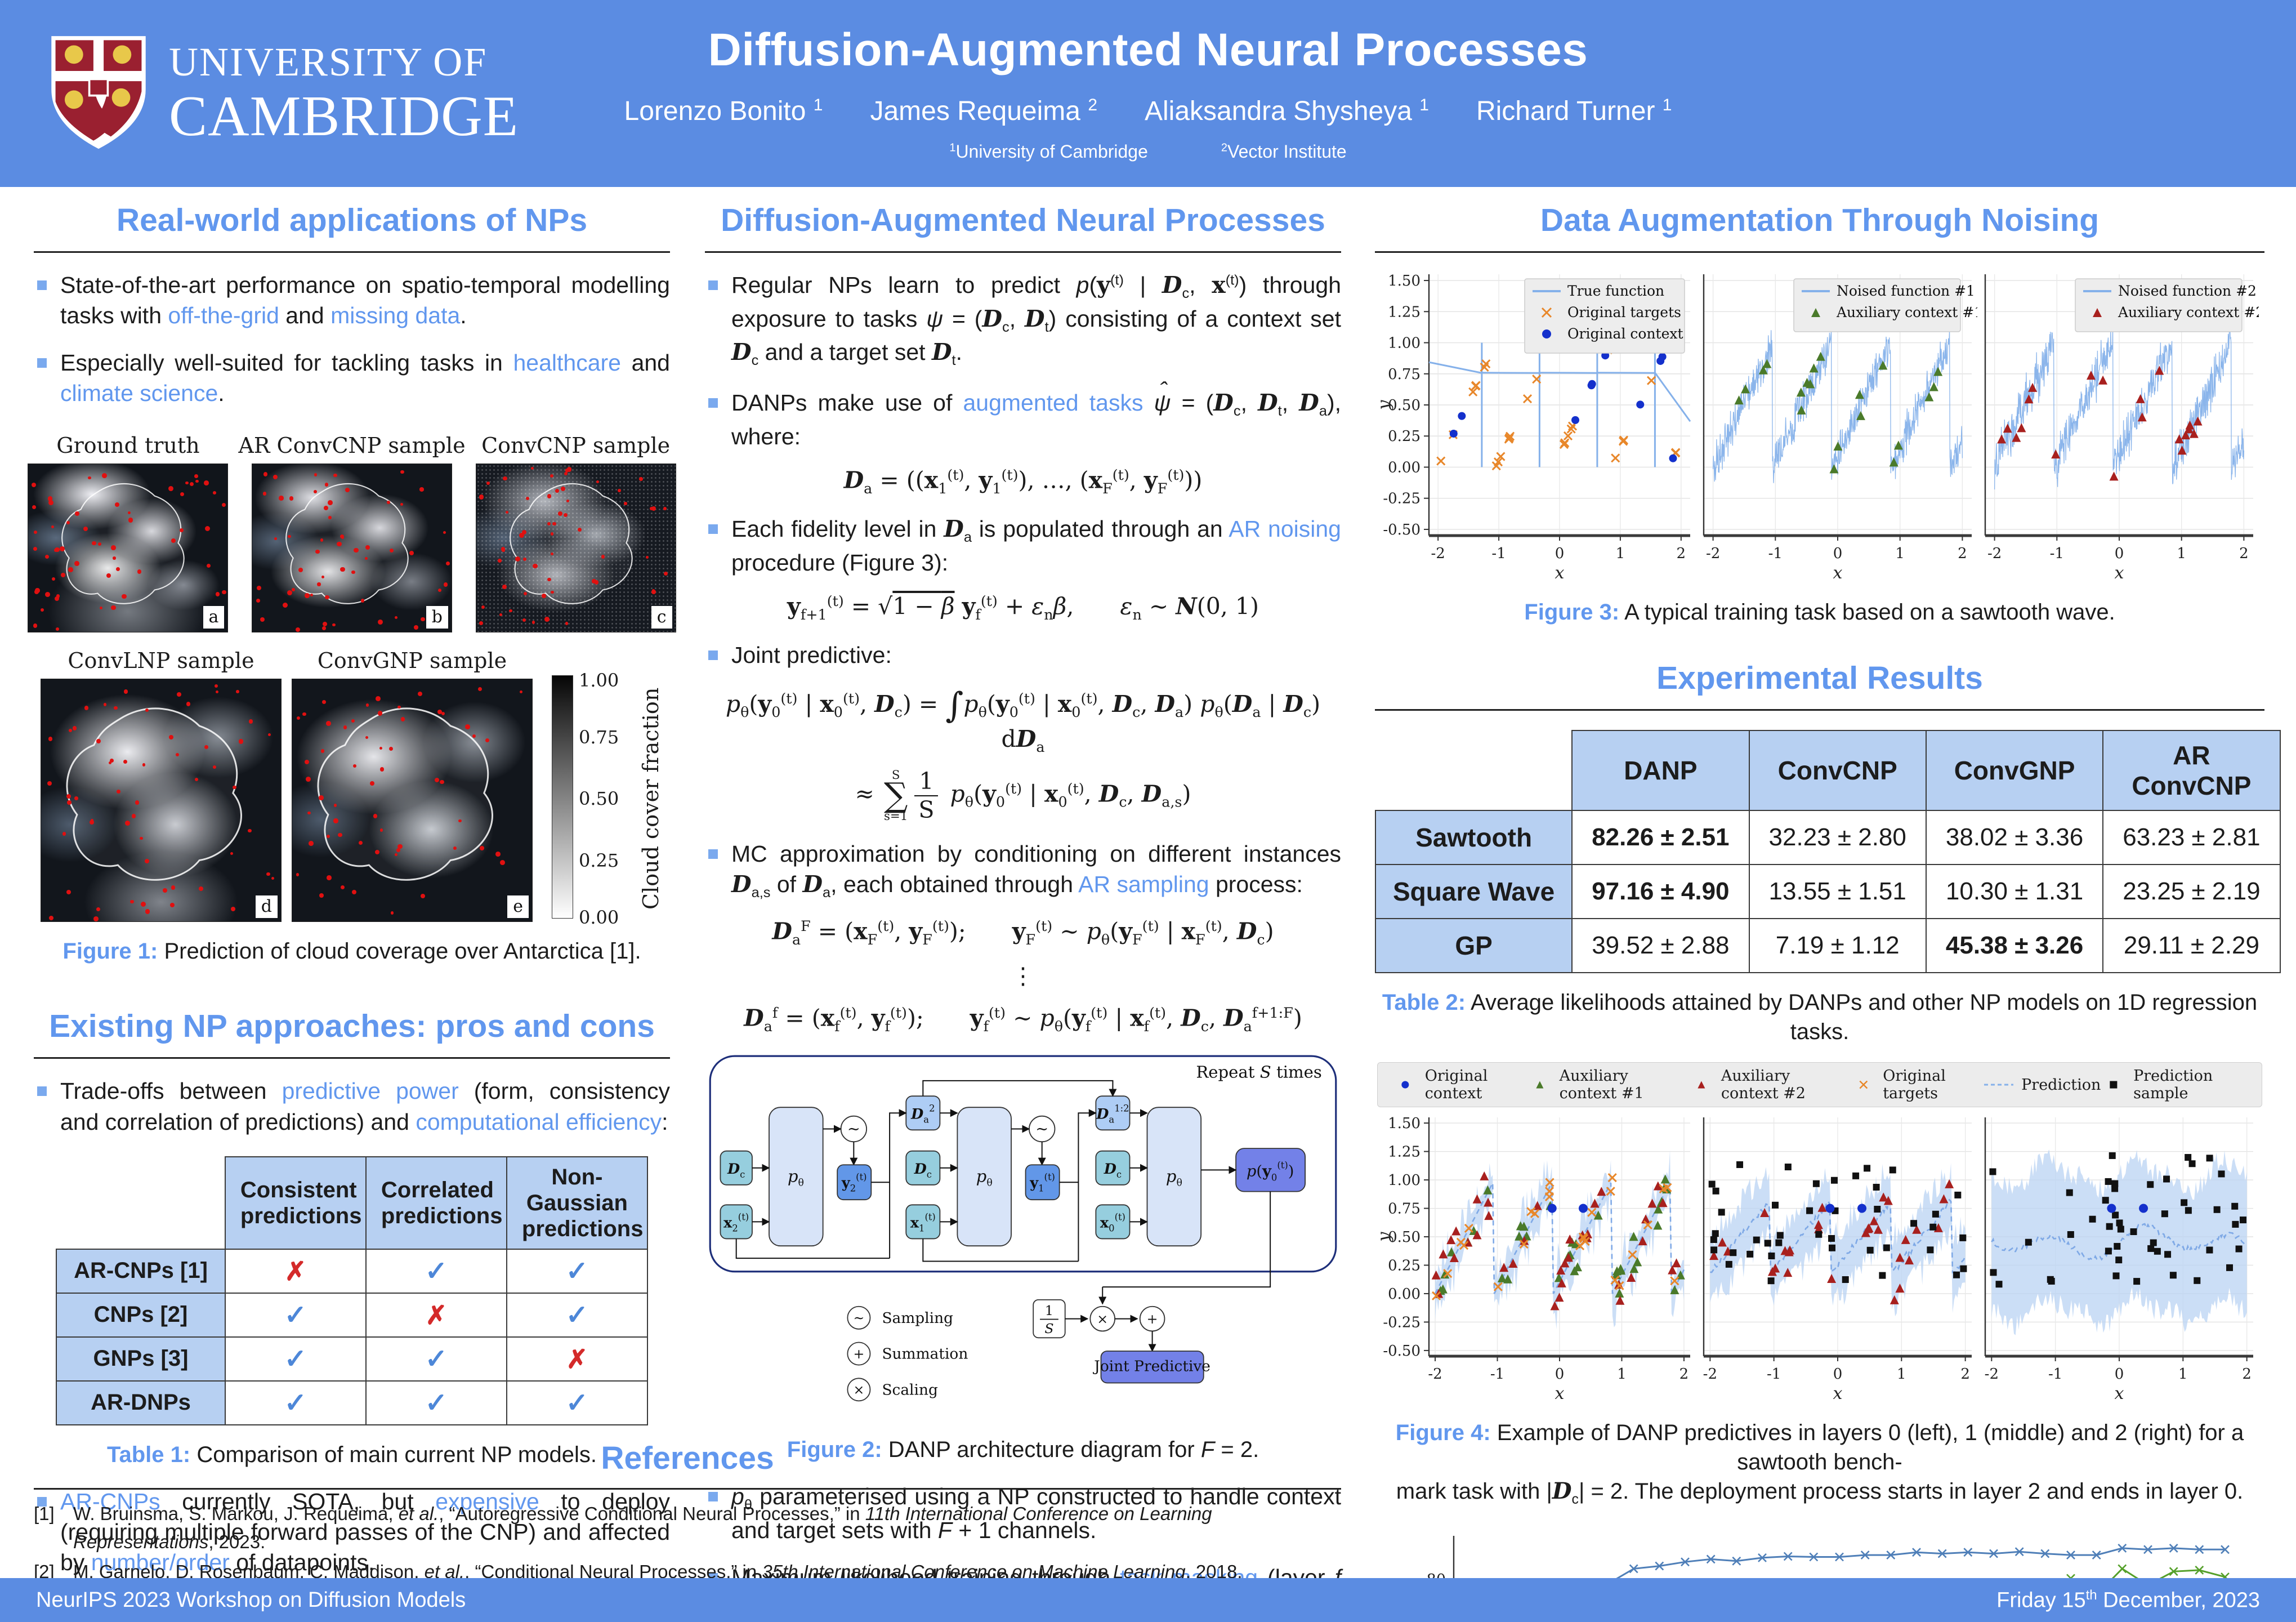  What do you see at coordinates (2183, 1374) in the screenshot?
I see `svg-text: 1` at bounding box center [2183, 1374].